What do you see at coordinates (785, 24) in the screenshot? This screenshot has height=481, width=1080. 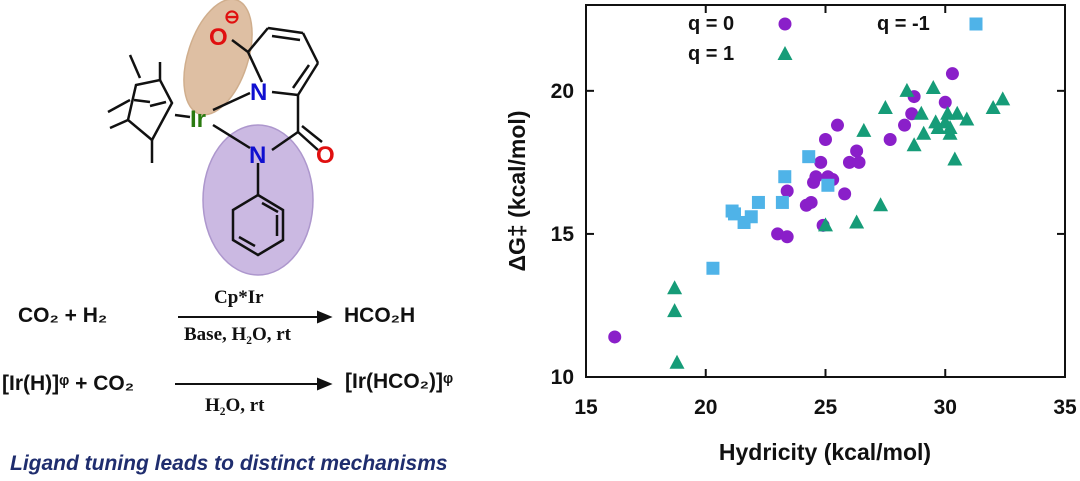 I see `legend-marker-circle` at bounding box center [785, 24].